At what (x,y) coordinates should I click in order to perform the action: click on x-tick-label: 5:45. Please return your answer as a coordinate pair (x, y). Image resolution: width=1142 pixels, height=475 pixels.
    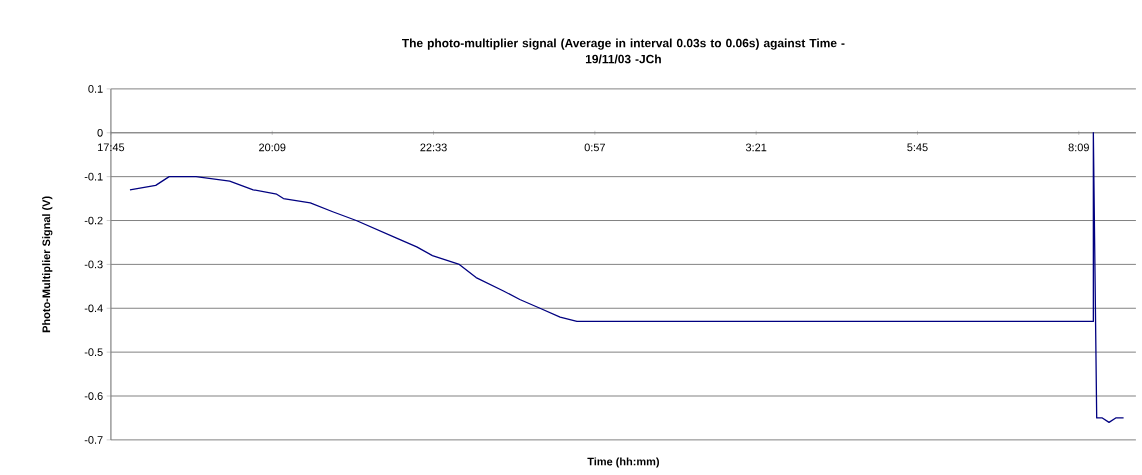
    Looking at the image, I should click on (917, 147).